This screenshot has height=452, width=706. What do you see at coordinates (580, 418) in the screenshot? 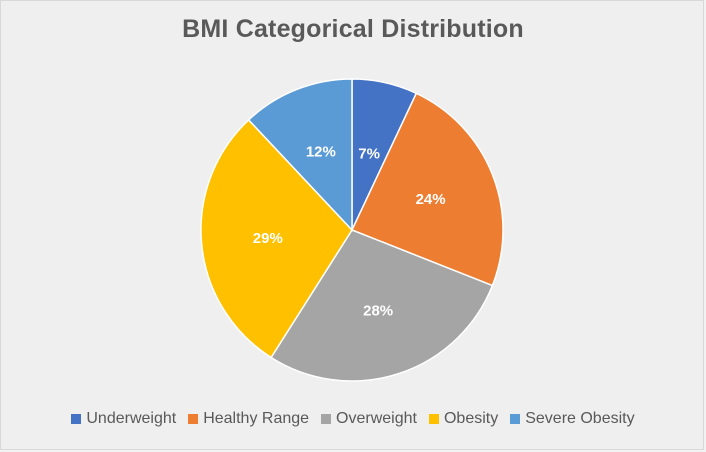
I see `legend-label: Severe Obesity` at bounding box center [580, 418].